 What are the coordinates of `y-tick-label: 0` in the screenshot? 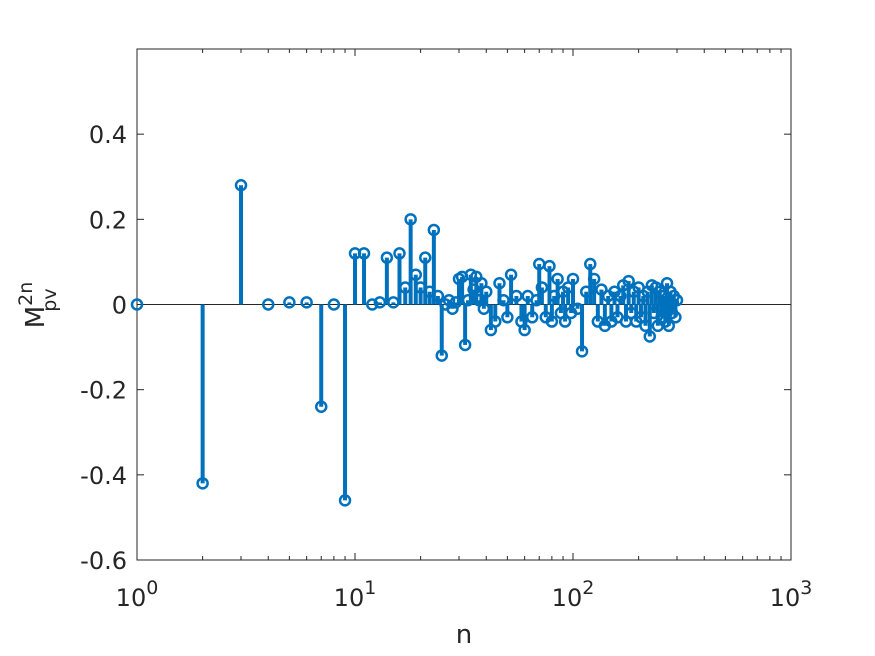 It's located at (119, 306).